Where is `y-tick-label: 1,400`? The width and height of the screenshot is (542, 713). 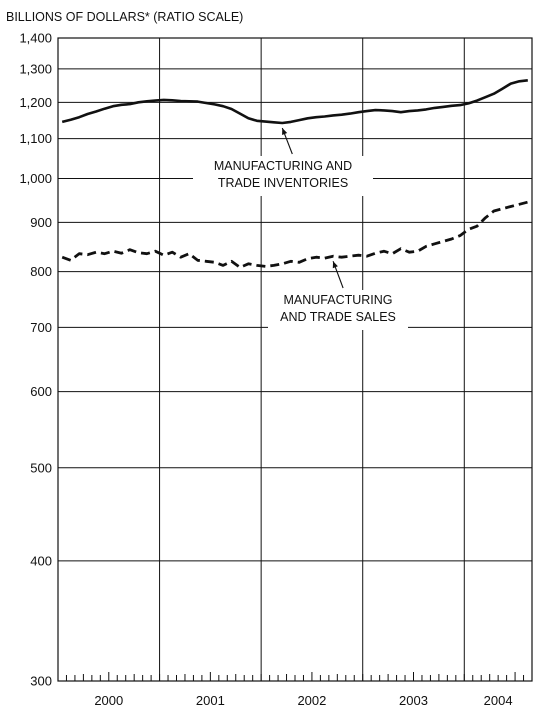
y-tick-label: 1,400 is located at coordinates (35, 38).